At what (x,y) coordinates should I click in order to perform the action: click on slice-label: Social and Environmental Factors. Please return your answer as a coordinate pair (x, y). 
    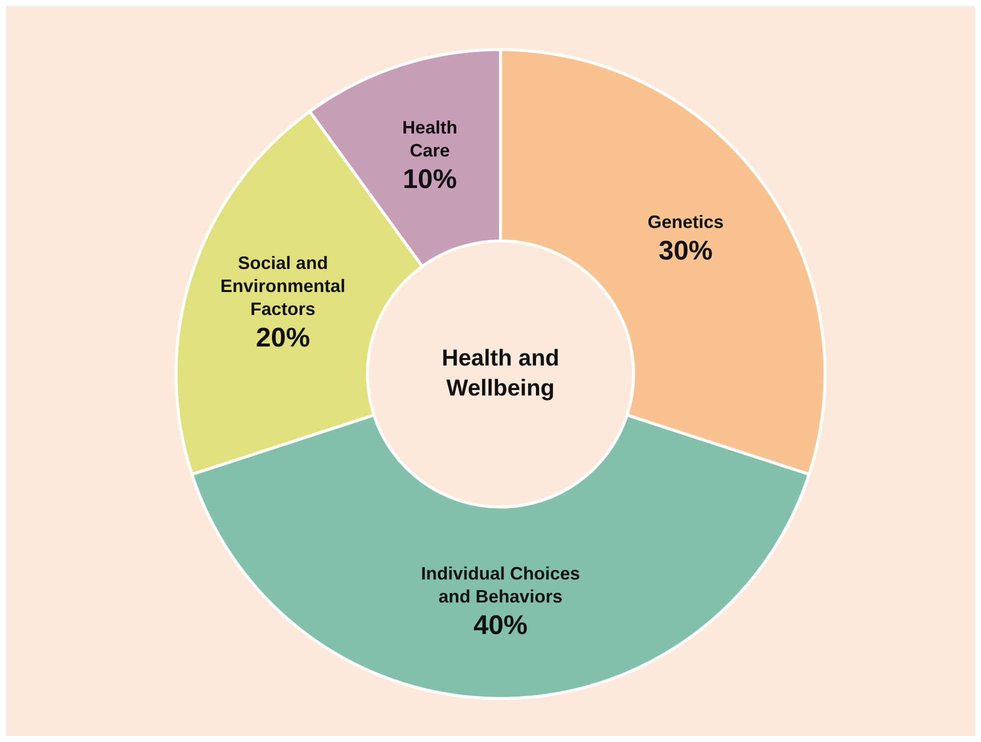
    Looking at the image, I should click on (283, 285).